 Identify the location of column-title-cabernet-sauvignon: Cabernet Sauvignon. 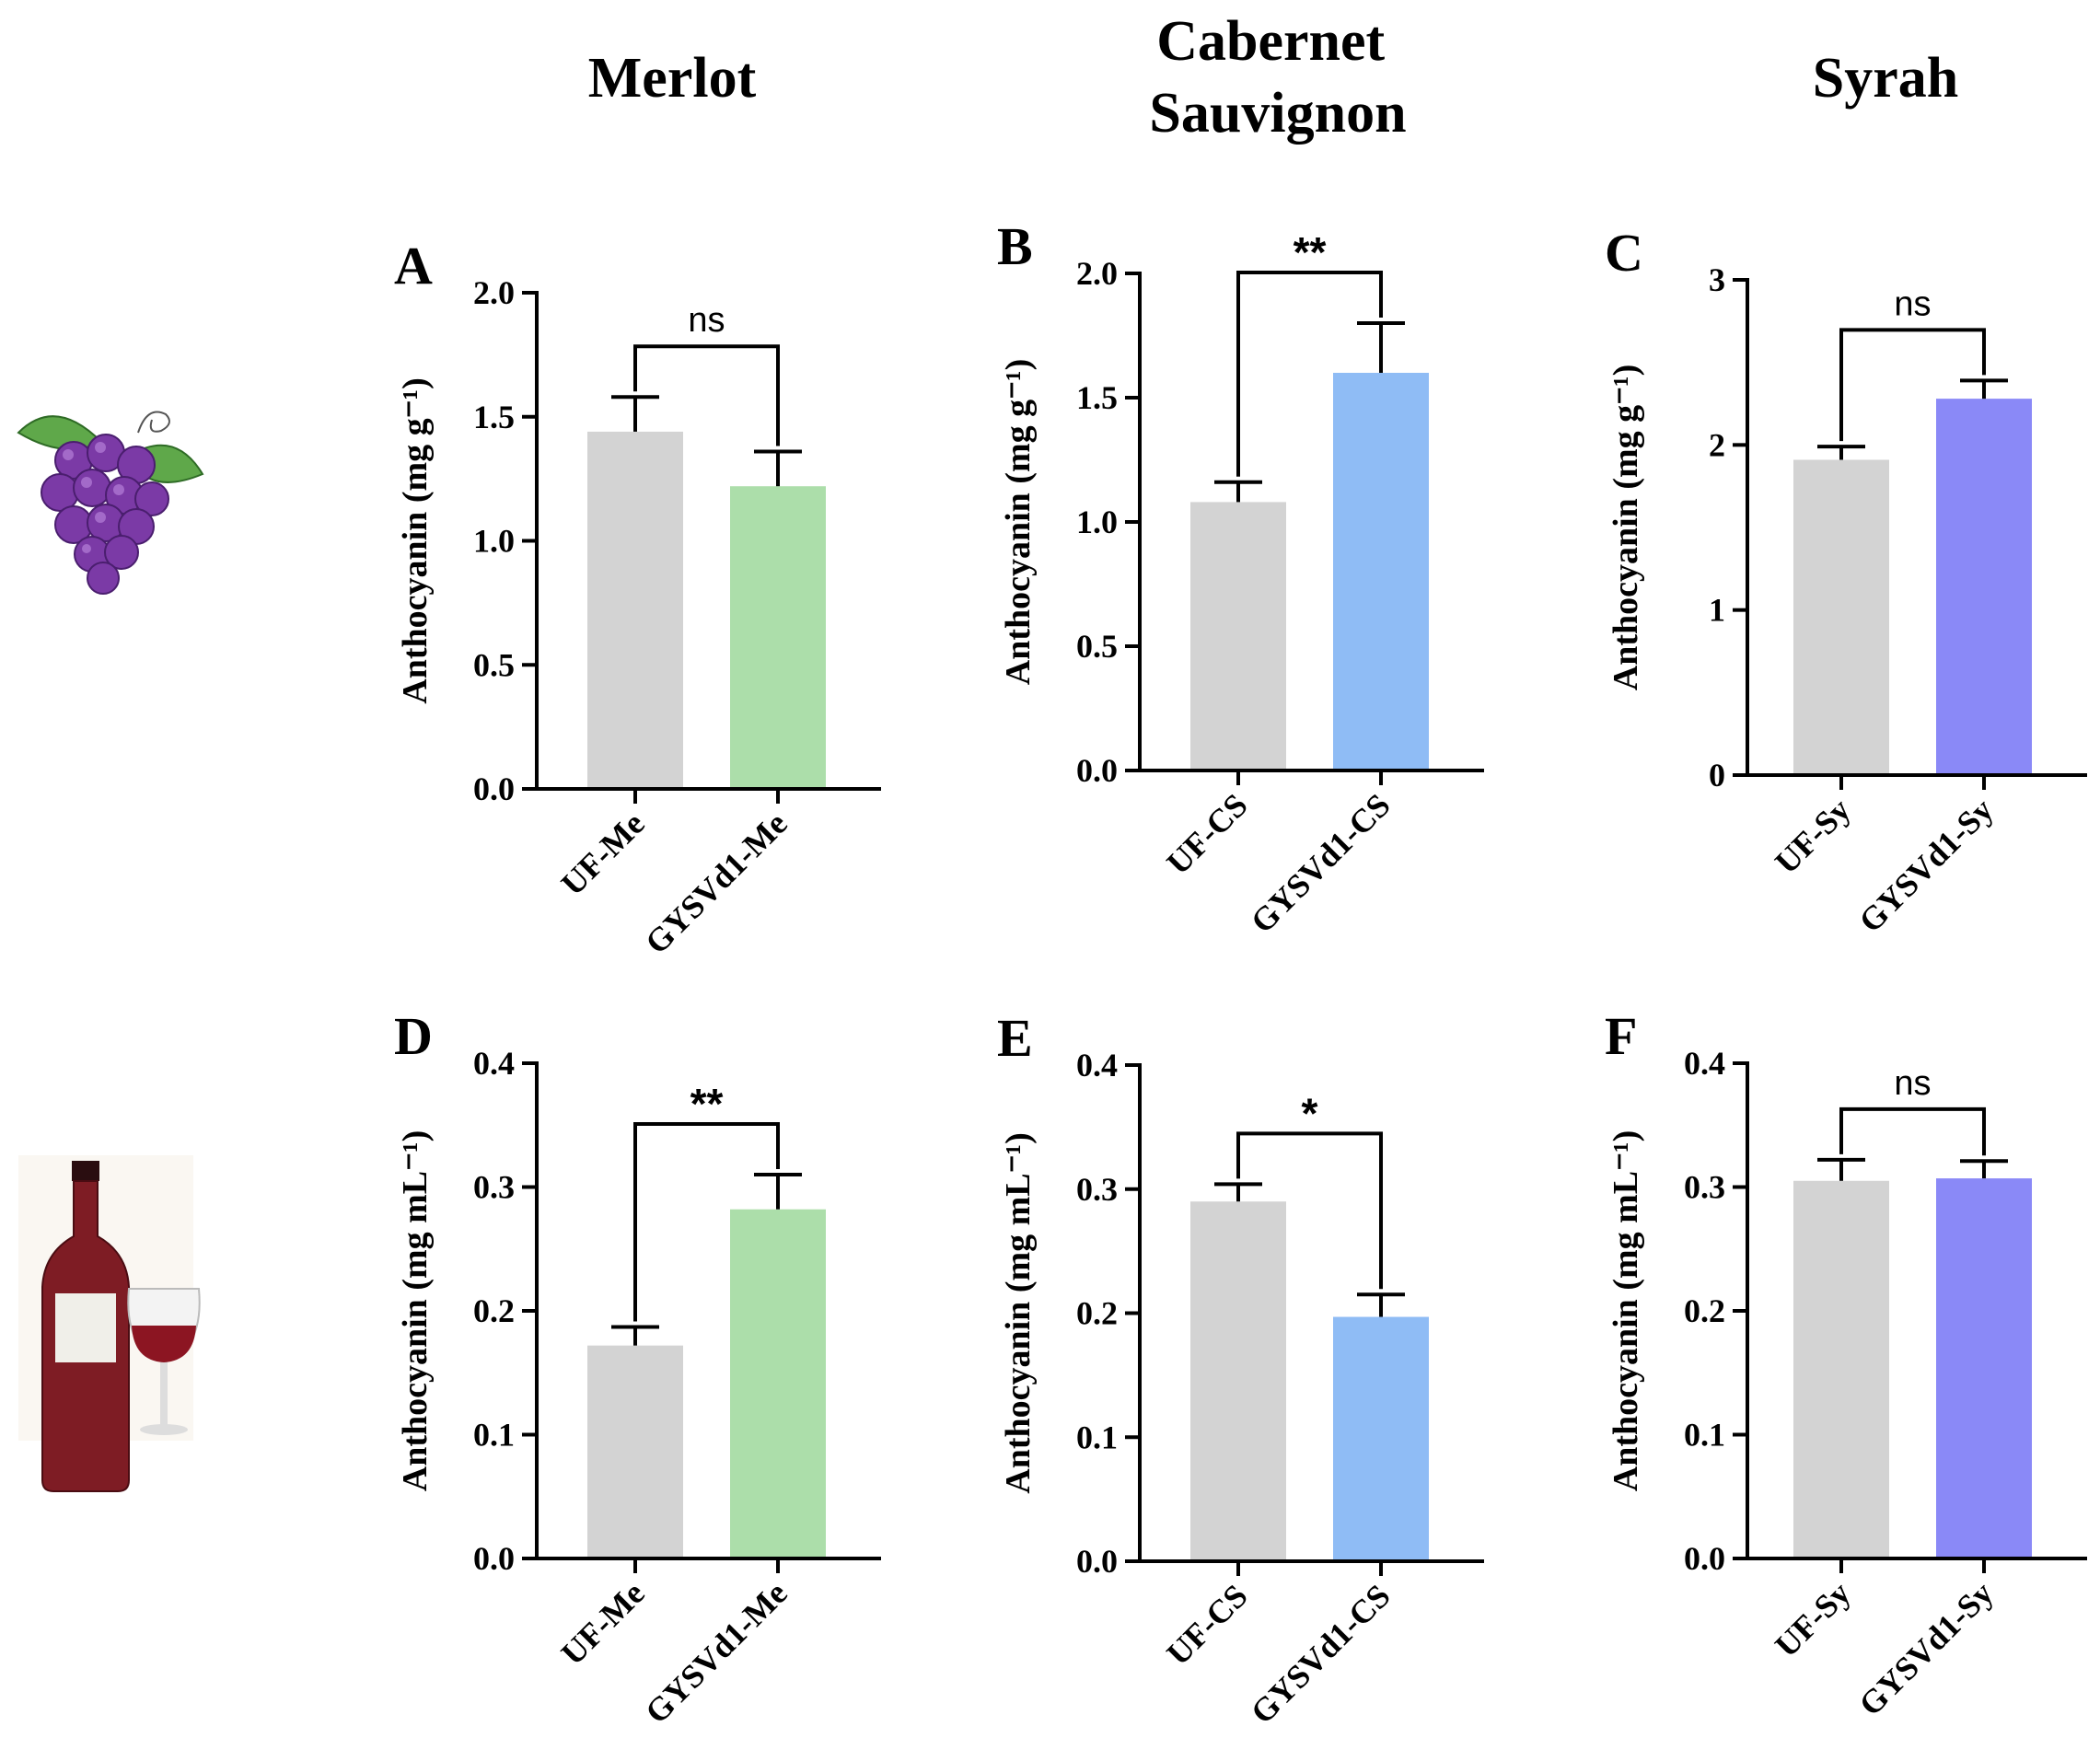
(1277, 77).